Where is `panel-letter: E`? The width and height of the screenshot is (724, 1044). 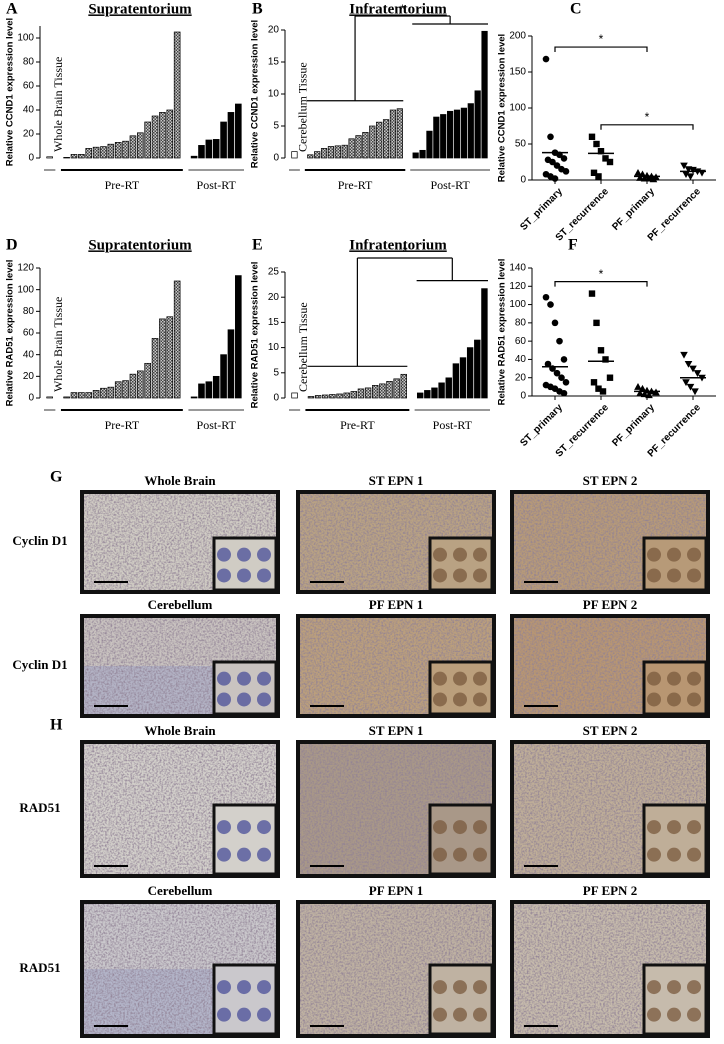
panel-letter: E is located at coordinates (257, 245).